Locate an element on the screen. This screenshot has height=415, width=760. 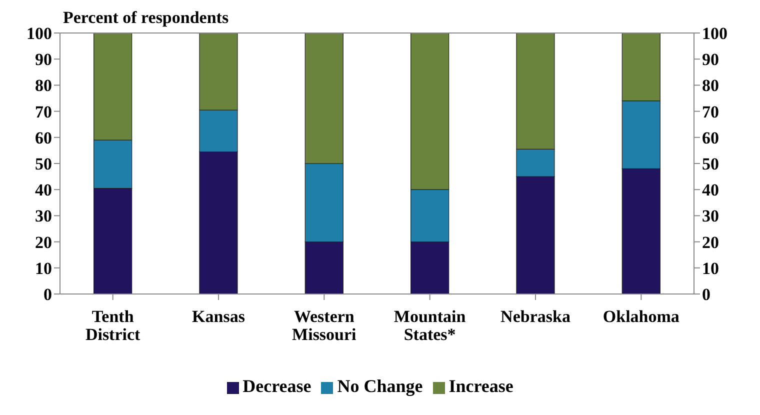
y-tick-label: 100 is located at coordinates (39, 34).